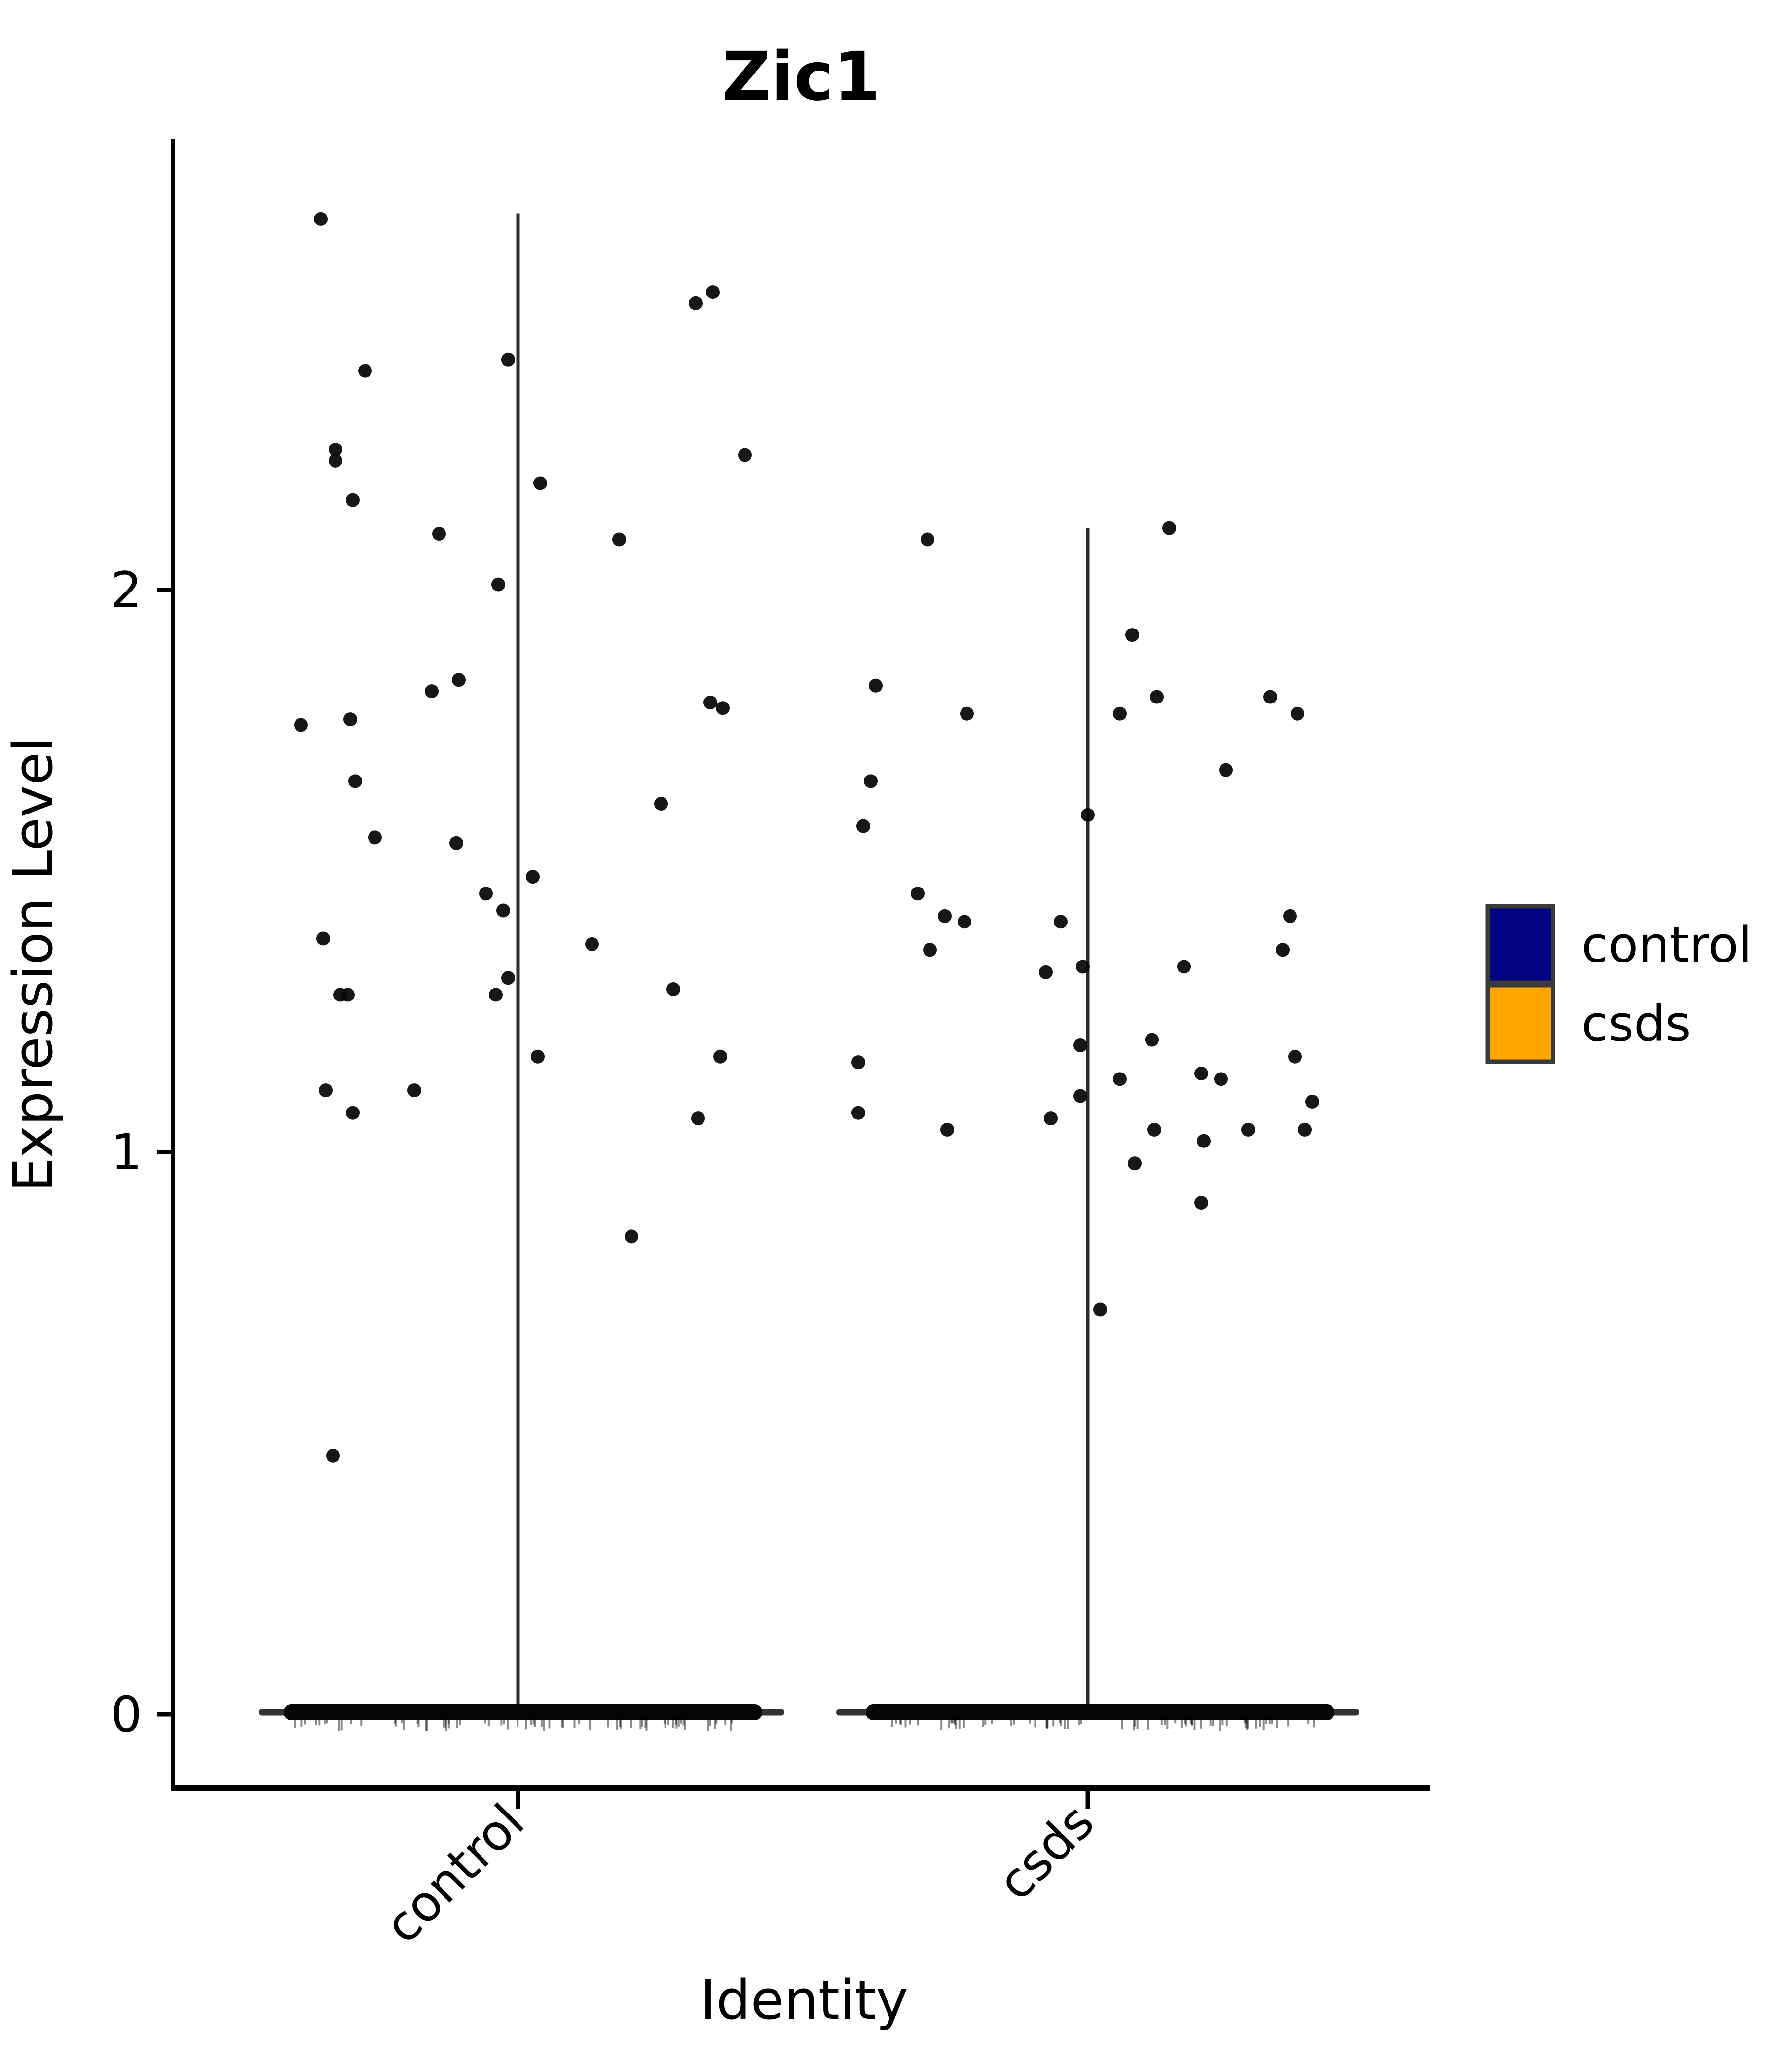 The width and height of the screenshot is (1776, 2072). I want to click on y-tick-label: 2, so click(127, 590).